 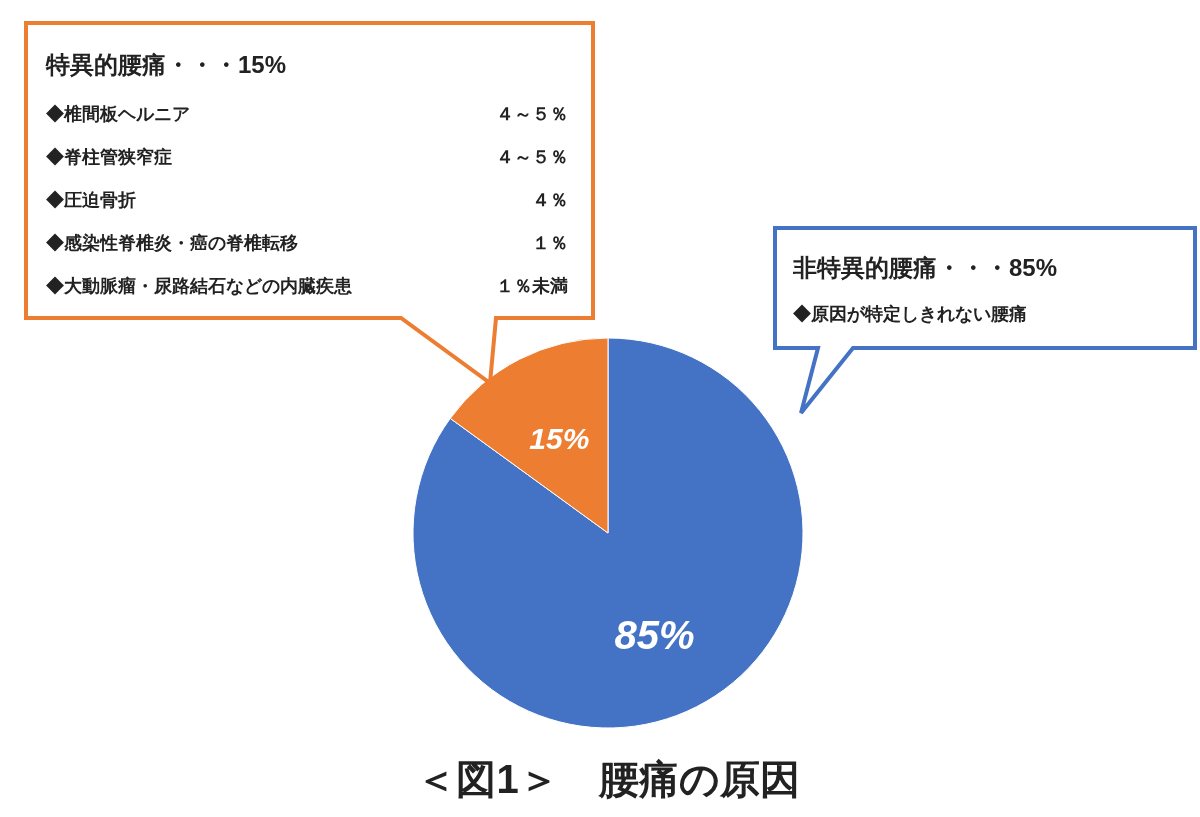 I want to click on text: ４％, so click(x=550, y=200).